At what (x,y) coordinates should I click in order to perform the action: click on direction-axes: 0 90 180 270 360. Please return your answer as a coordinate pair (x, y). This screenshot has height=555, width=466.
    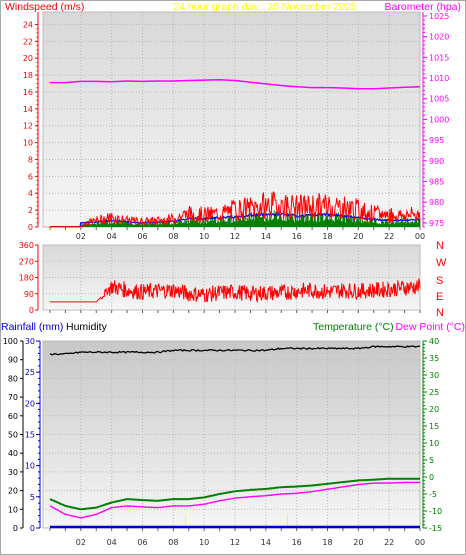
    Looking at the image, I should click on (220, 278).